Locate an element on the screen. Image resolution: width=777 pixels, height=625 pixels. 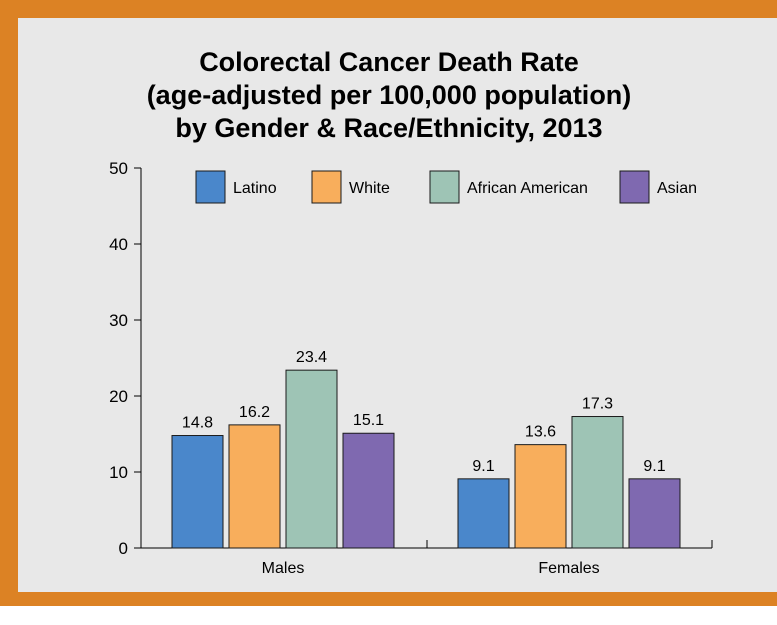
legend-swatch-african-american is located at coordinates (444, 187).